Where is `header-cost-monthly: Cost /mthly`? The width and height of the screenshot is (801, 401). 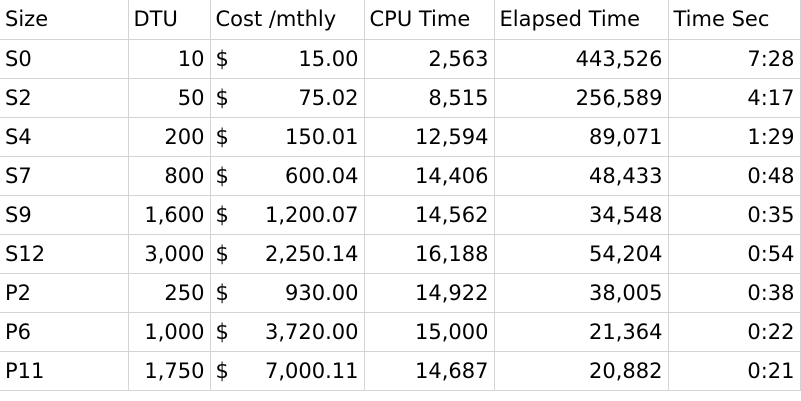
header-cost-monthly: Cost /mthly is located at coordinates (287, 20).